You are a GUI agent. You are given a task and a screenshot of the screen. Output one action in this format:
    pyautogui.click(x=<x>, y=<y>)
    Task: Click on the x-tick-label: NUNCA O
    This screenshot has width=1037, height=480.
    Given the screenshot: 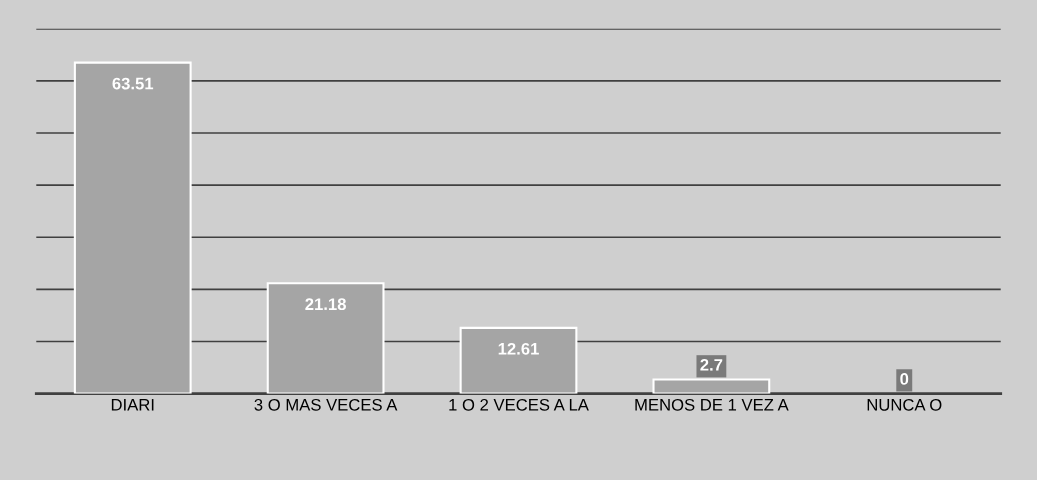 What is the action you would take?
    pyautogui.click(x=904, y=404)
    